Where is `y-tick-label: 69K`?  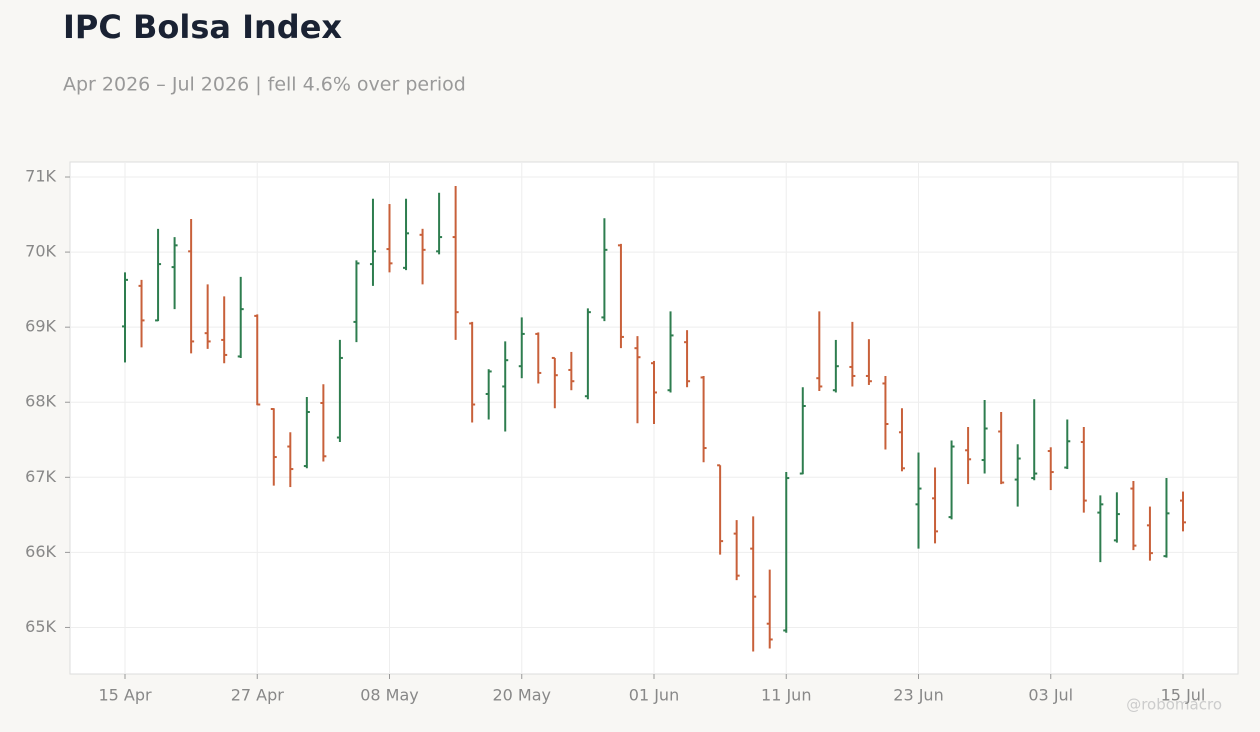 y-tick-label: 69K is located at coordinates (40, 326).